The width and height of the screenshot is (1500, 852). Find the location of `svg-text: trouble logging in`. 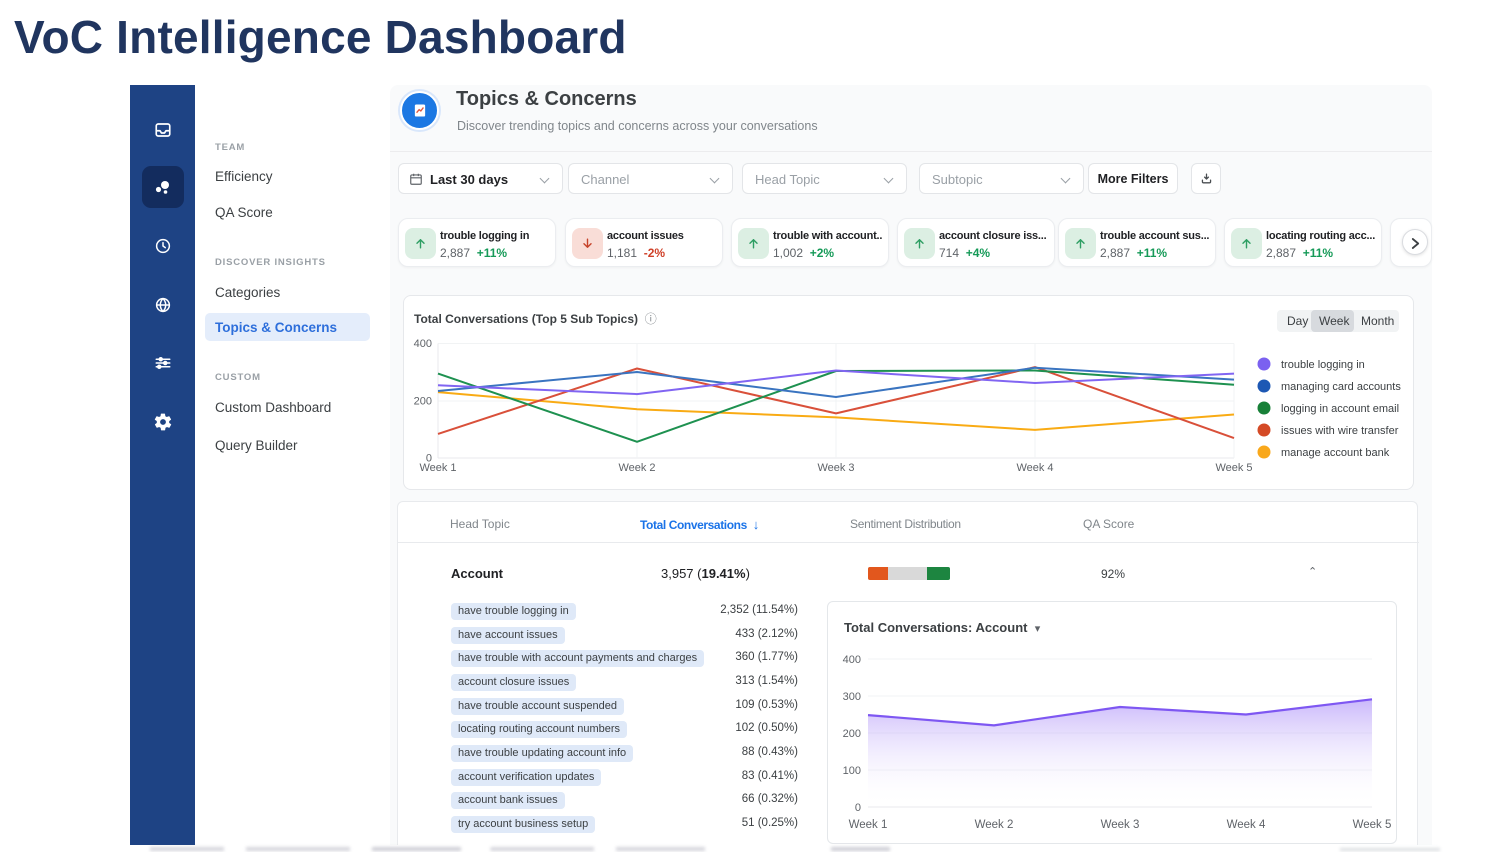

svg-text: trouble logging in is located at coordinates (1323, 365).